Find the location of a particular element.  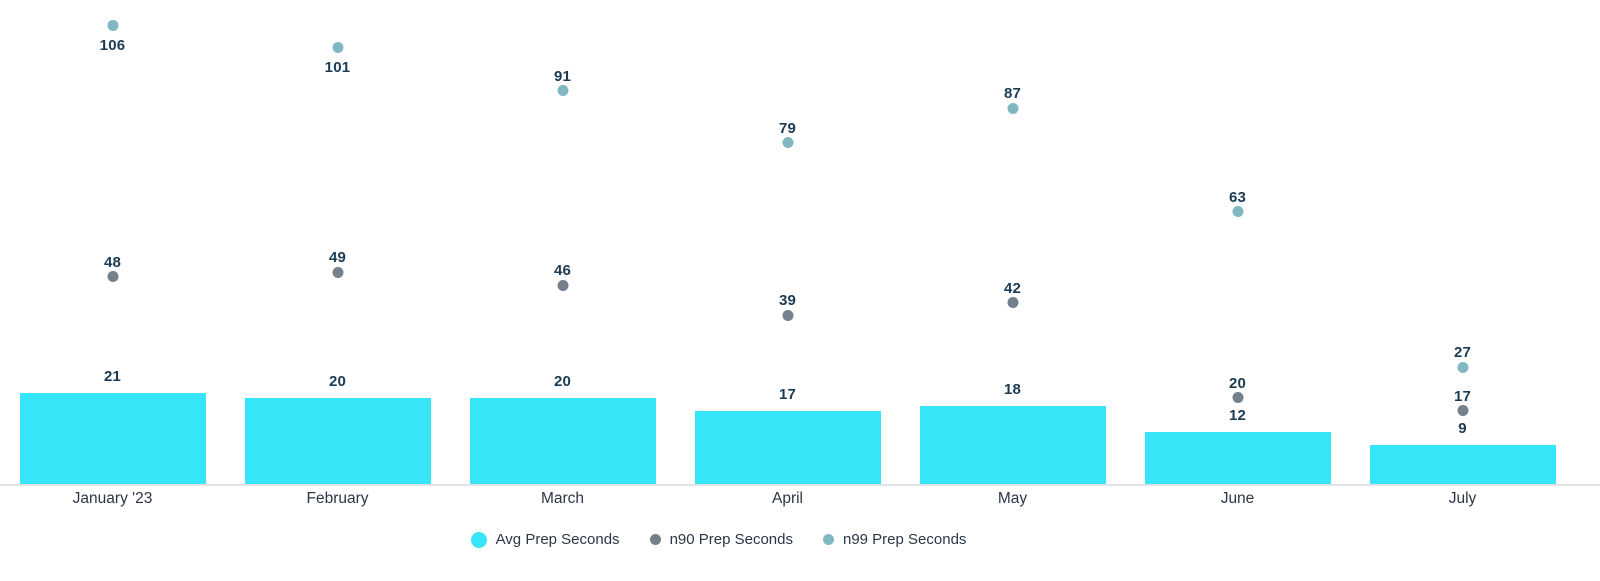

n90-value-label: 42 is located at coordinates (1012, 288).